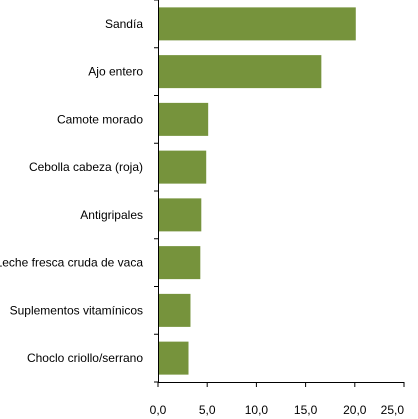 Image resolution: width=418 pixels, height=419 pixels. I want to click on category-label: Leche fresca cruda de vaca, so click(71, 263).